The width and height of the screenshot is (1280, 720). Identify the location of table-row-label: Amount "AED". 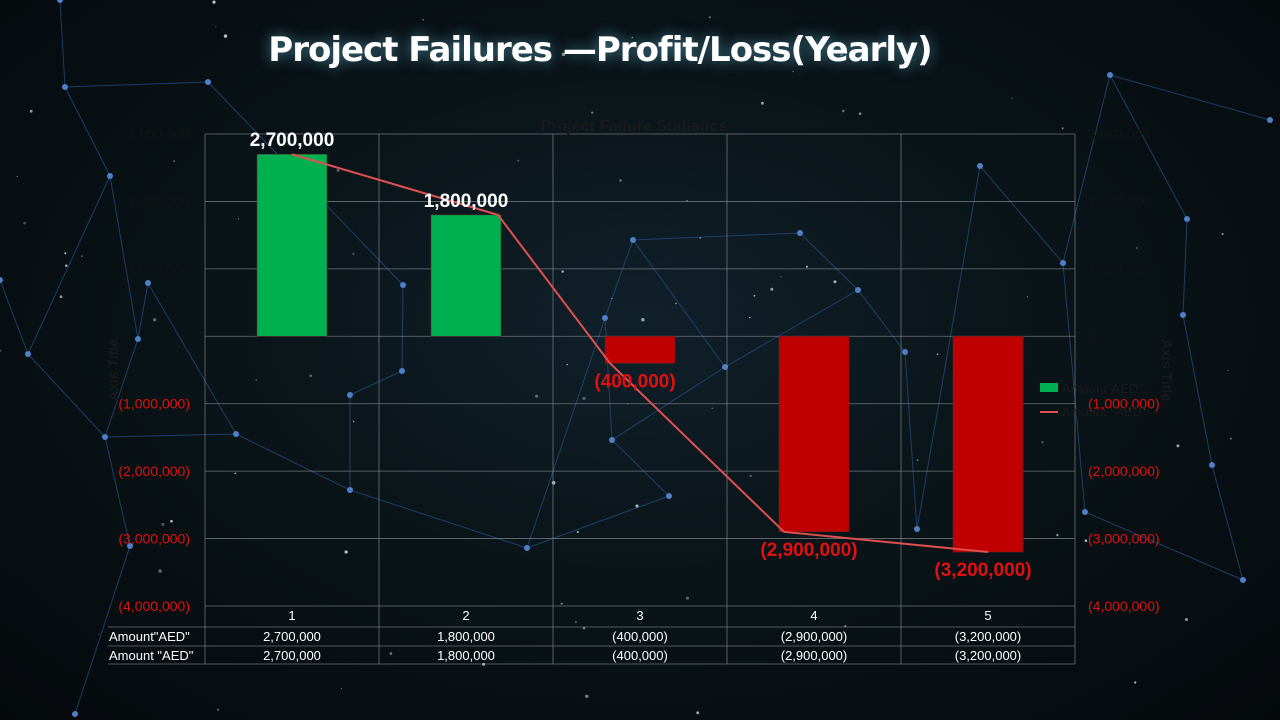
(151, 655).